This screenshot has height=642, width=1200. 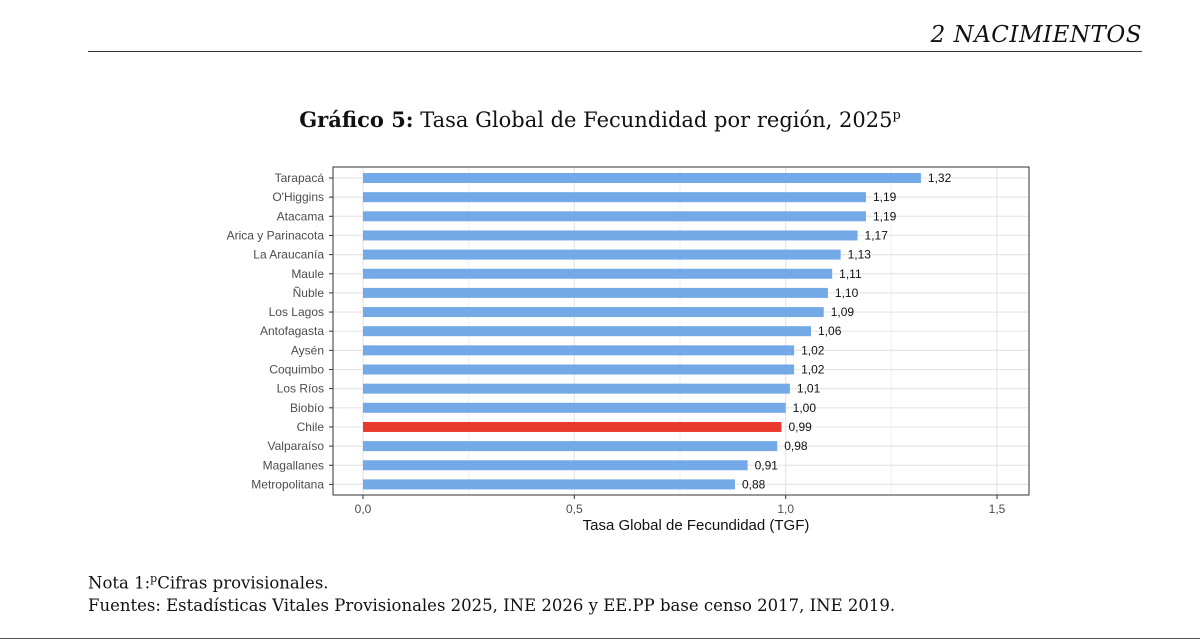 What do you see at coordinates (154, 578) in the screenshot?
I see `note-sup: p` at bounding box center [154, 578].